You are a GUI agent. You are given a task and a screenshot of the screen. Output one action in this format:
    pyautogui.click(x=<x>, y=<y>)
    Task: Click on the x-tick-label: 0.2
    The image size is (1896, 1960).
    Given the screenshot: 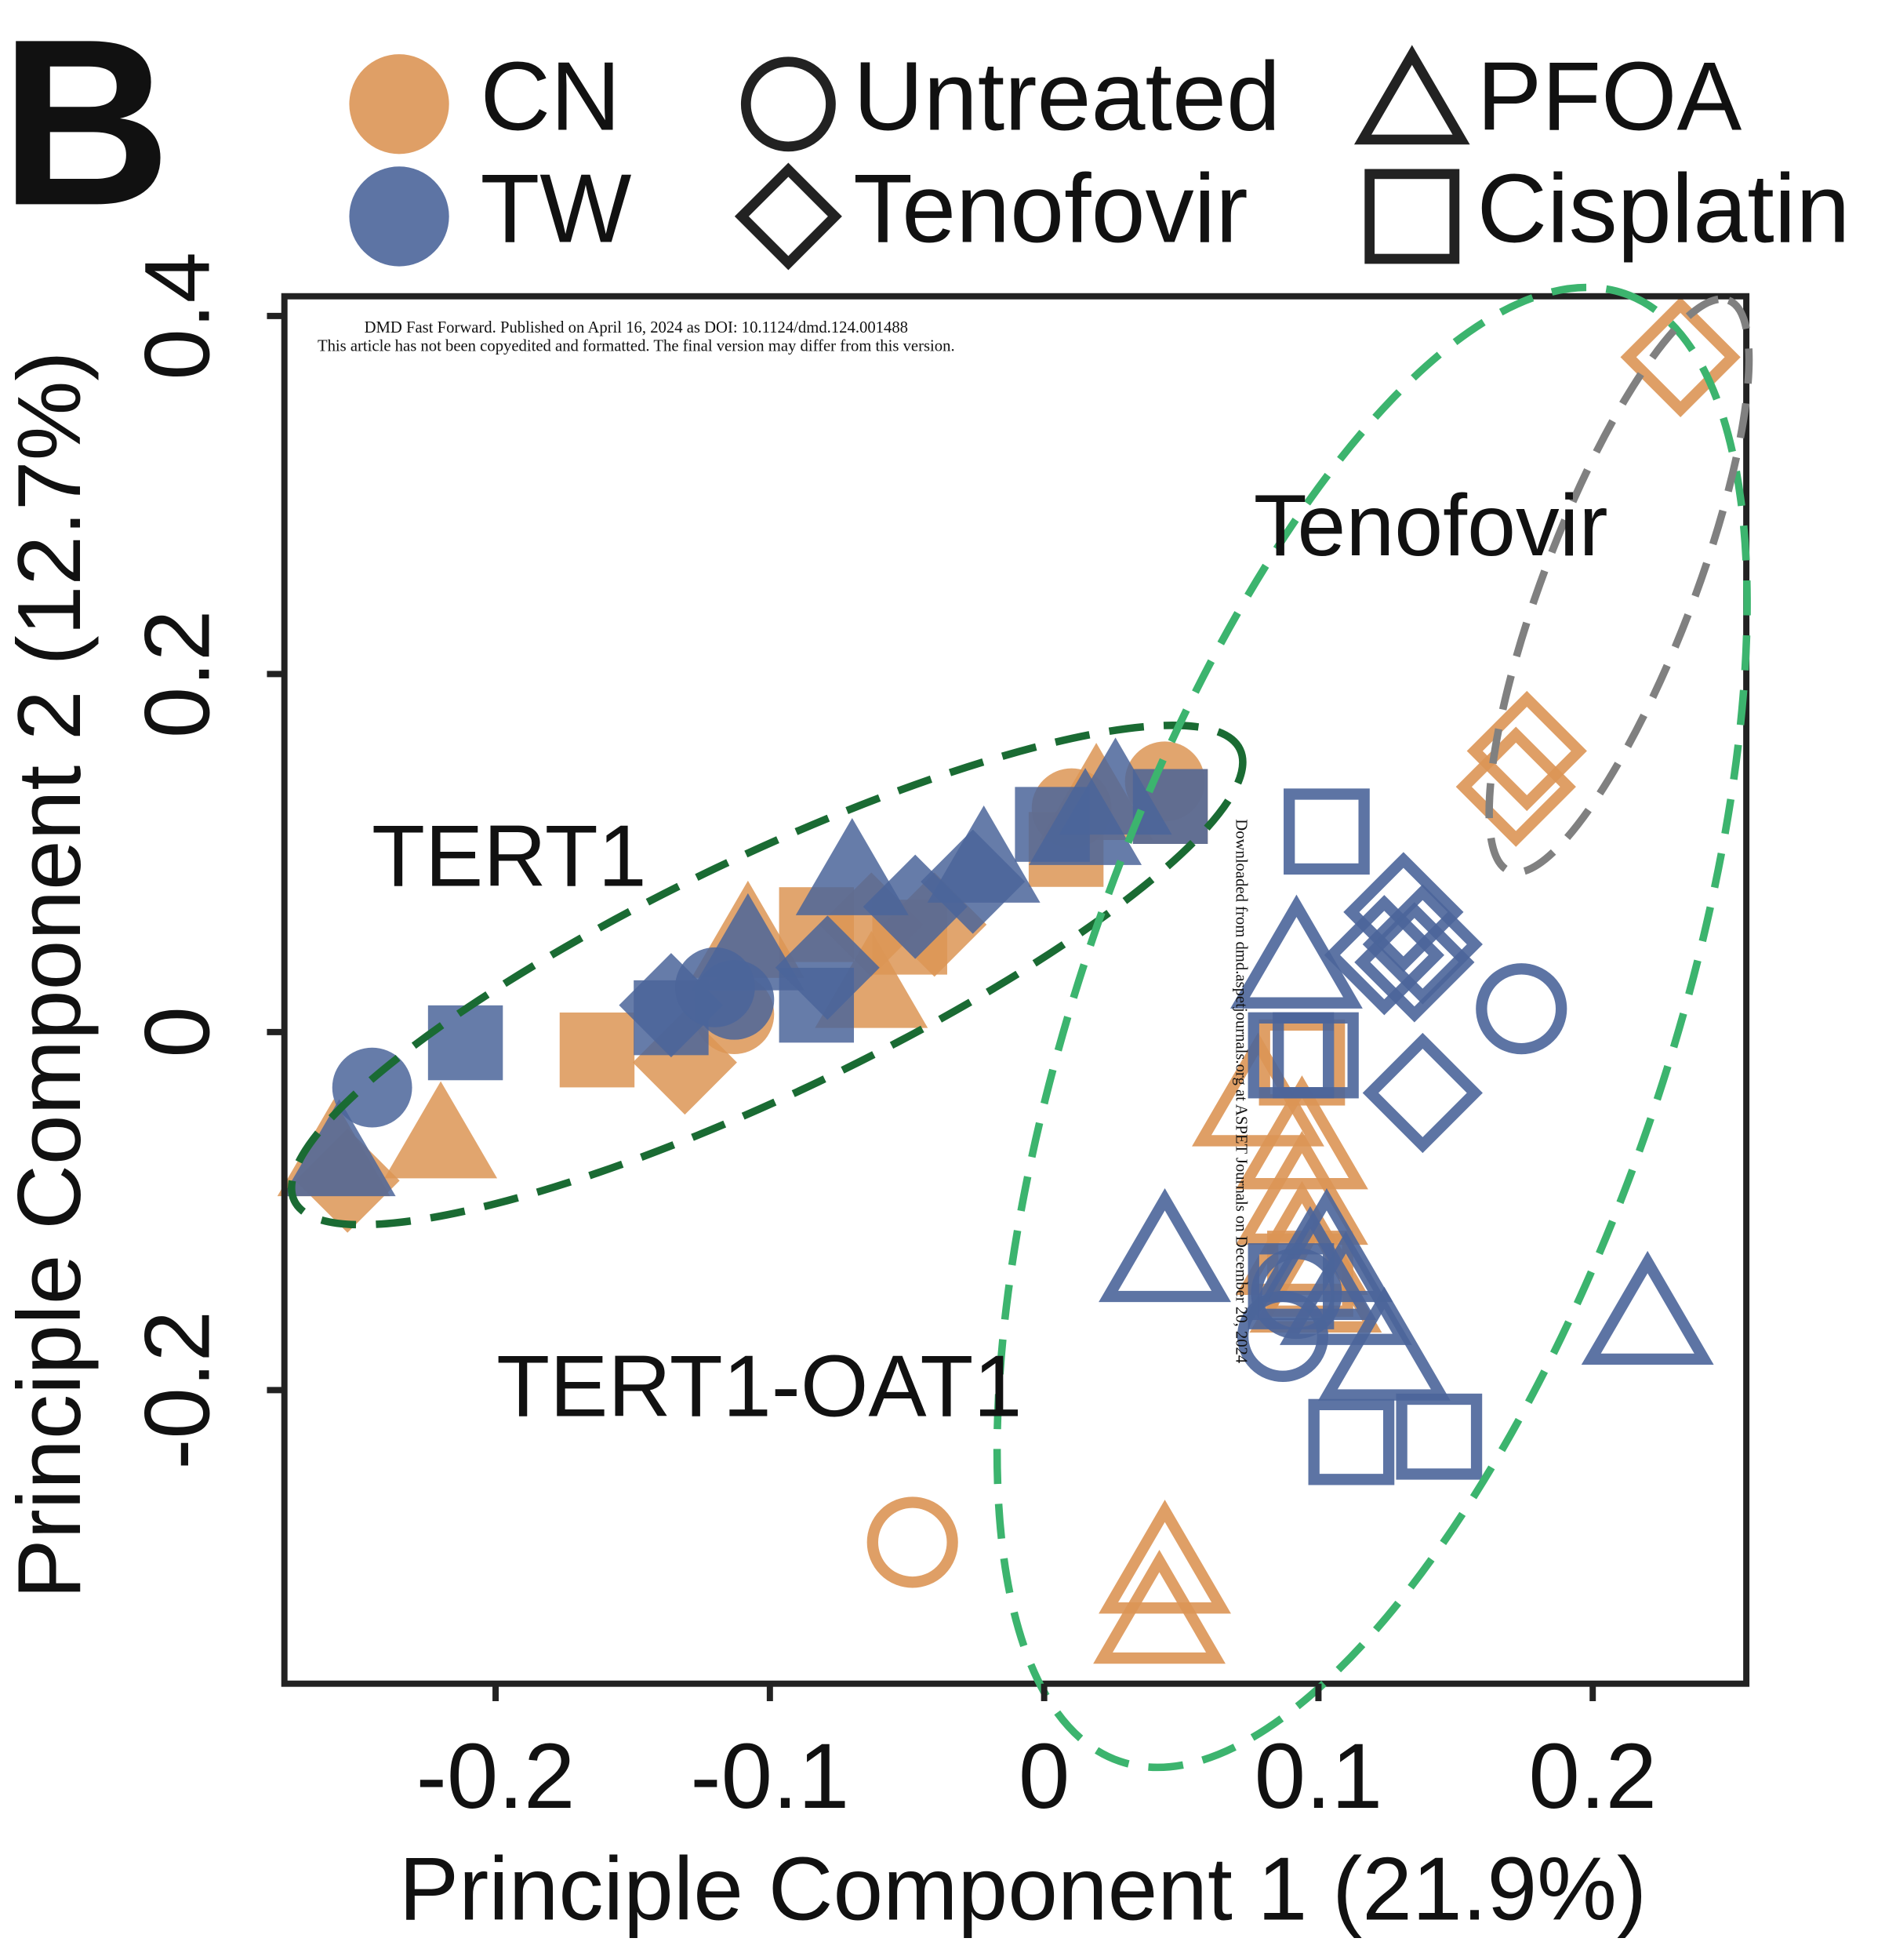 What is the action you would take?
    pyautogui.click(x=1592, y=1775)
    